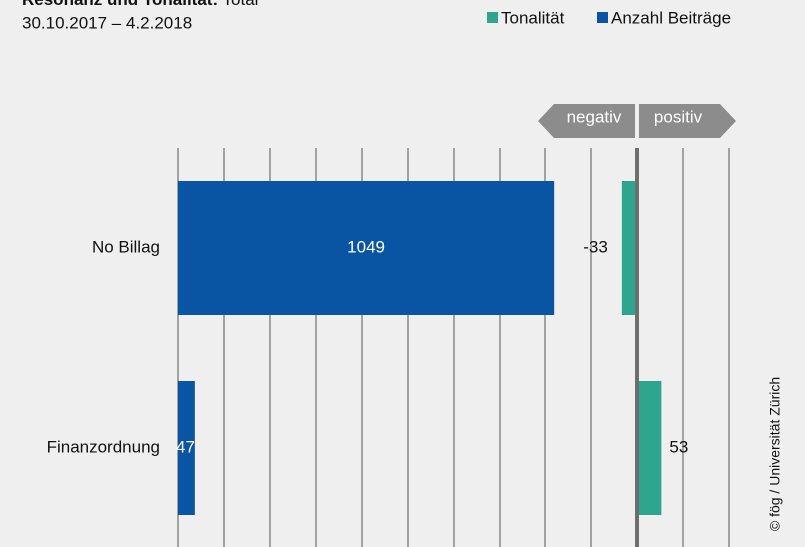 Image resolution: width=805 pixels, height=547 pixels. Describe the element at coordinates (126, 246) in the screenshot. I see `category-label: No Billag` at that location.